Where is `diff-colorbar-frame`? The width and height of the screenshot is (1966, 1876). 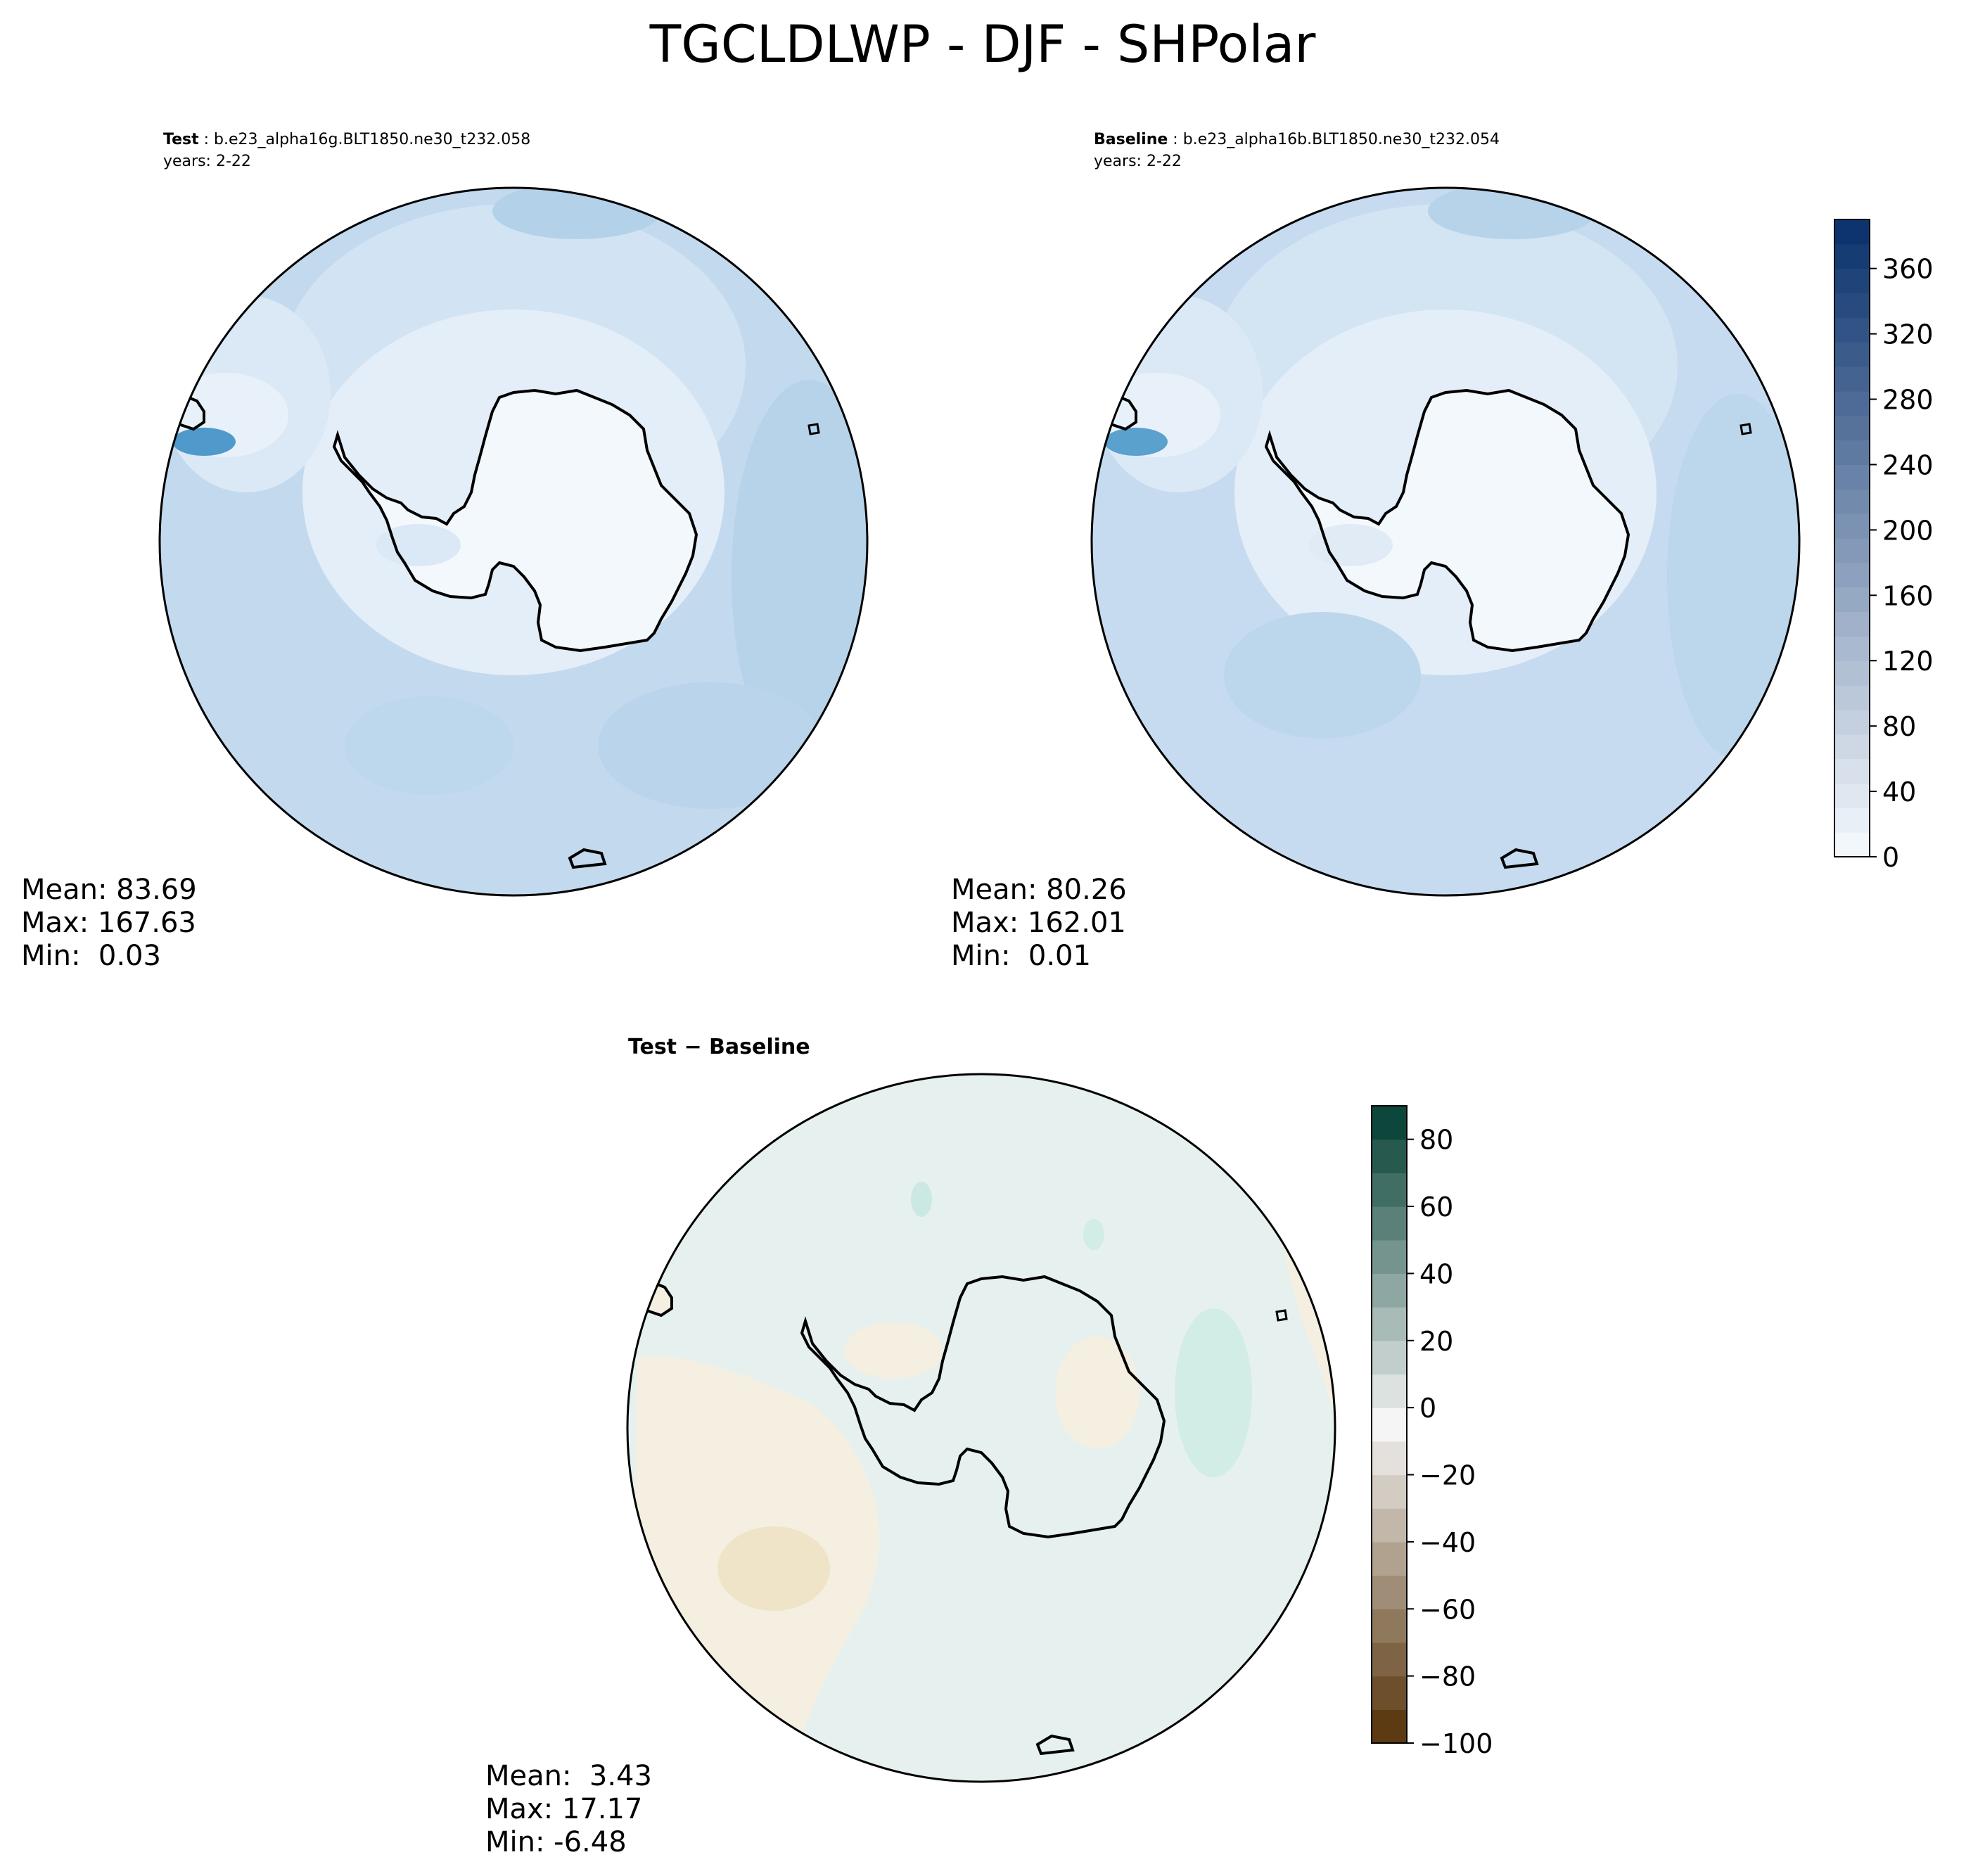
diff-colorbar-frame is located at coordinates (1389, 1424).